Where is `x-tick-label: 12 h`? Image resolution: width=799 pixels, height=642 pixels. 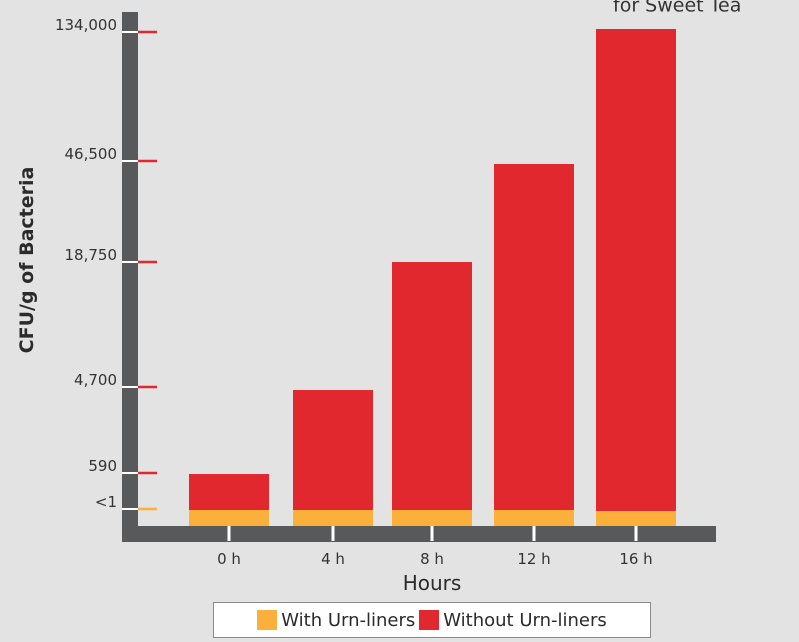
x-tick-label: 12 h is located at coordinates (533, 559).